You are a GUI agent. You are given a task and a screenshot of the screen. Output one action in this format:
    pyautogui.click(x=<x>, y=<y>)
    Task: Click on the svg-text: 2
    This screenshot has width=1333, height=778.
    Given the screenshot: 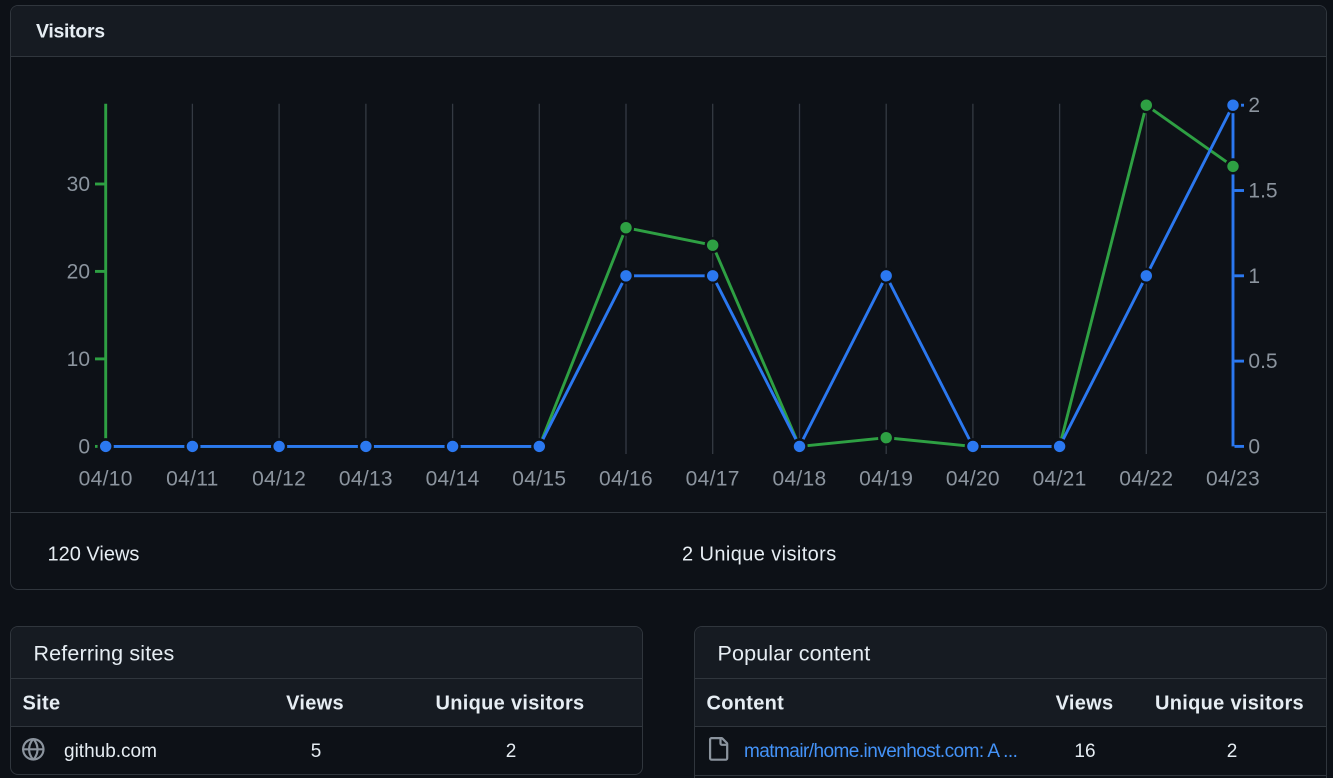 What is the action you would take?
    pyautogui.click(x=1254, y=105)
    